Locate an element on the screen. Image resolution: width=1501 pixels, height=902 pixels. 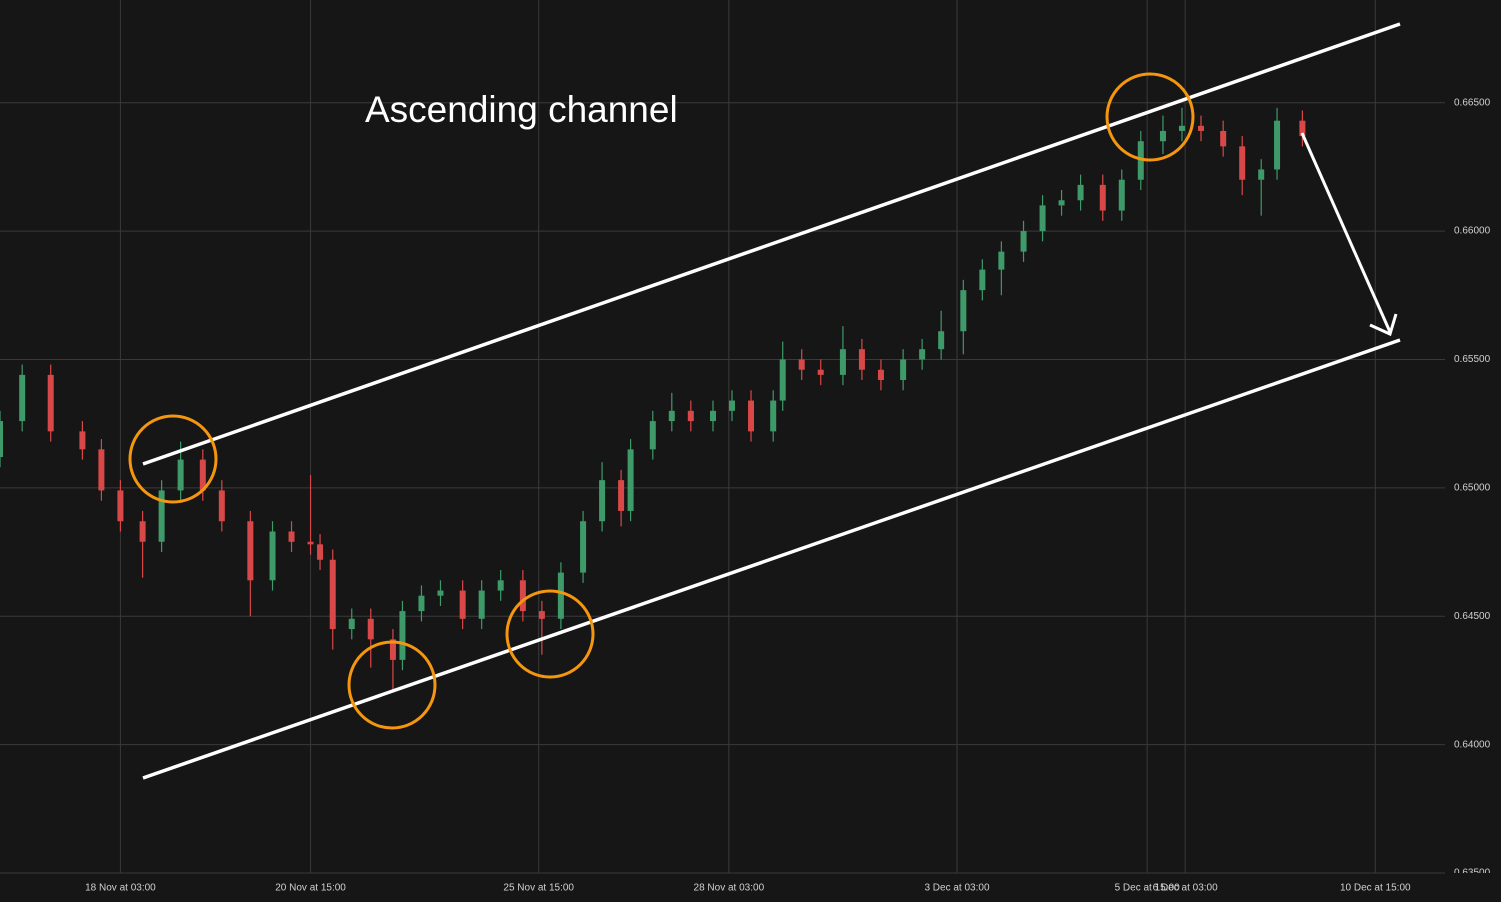
x-tick-label: 28 Nov at 03:00 is located at coordinates (729, 888).